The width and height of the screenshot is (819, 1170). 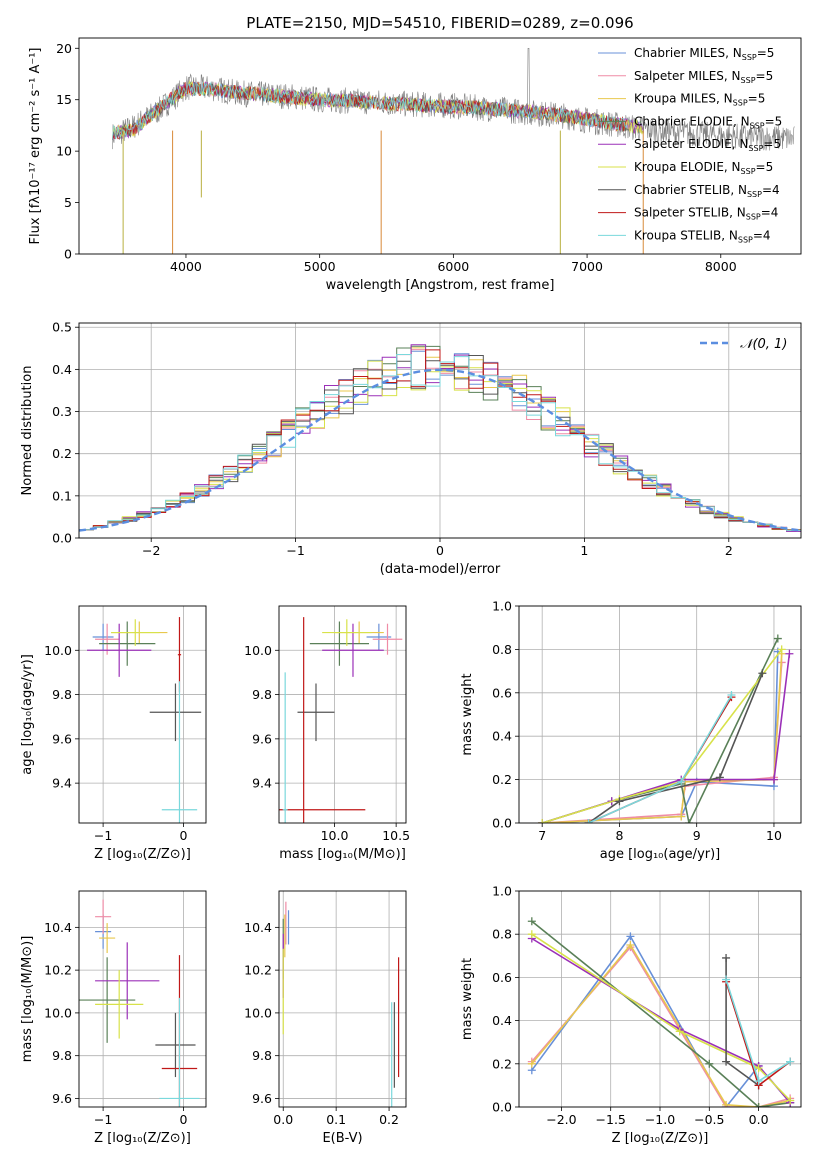 What do you see at coordinates (27, 714) in the screenshot?
I see `y-axis-label: age [log₁₀(age/yr)]` at bounding box center [27, 714].